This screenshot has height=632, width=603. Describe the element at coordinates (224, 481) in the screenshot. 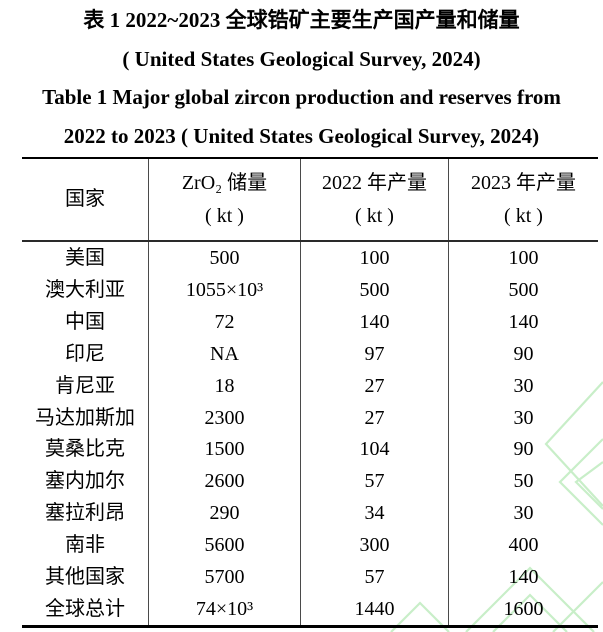

I see `cell-reserves: 2600` at that location.